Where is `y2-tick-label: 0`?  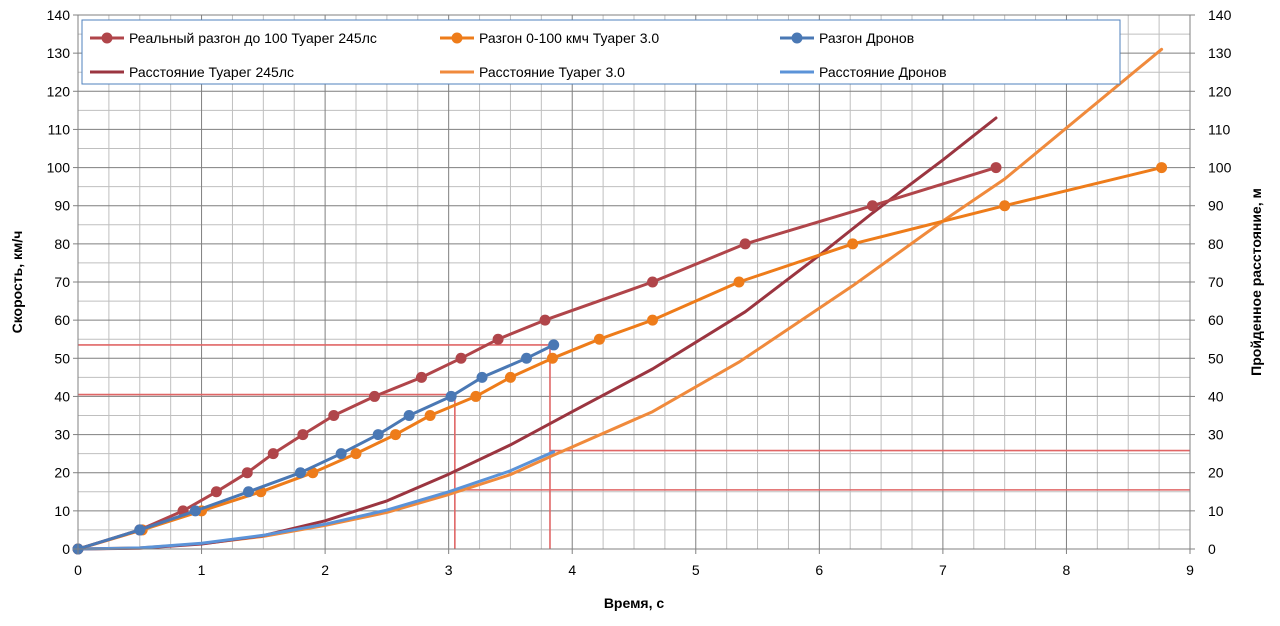 y2-tick-label: 0 is located at coordinates (1212, 549).